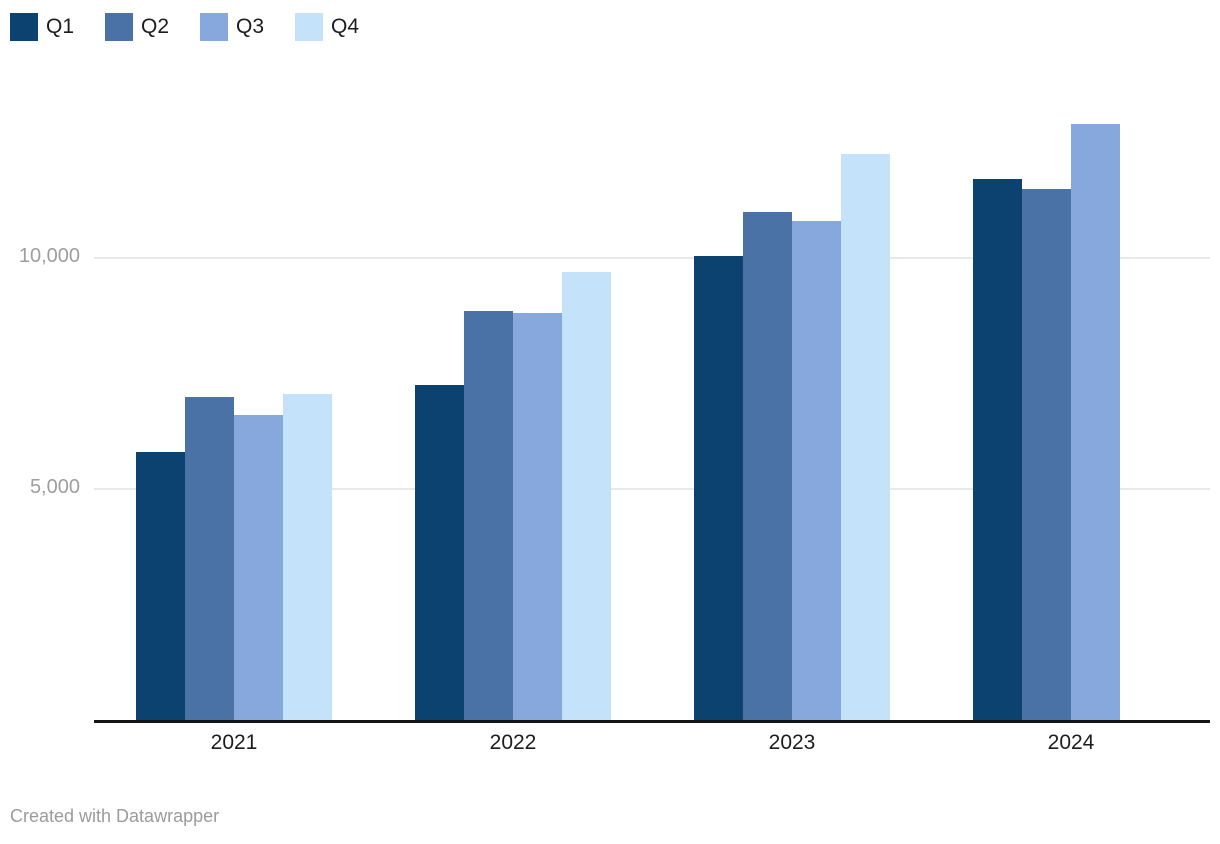 The image size is (1220, 844). What do you see at coordinates (54, 487) in the screenshot?
I see `y-axis-tick-label: 5,000` at bounding box center [54, 487].